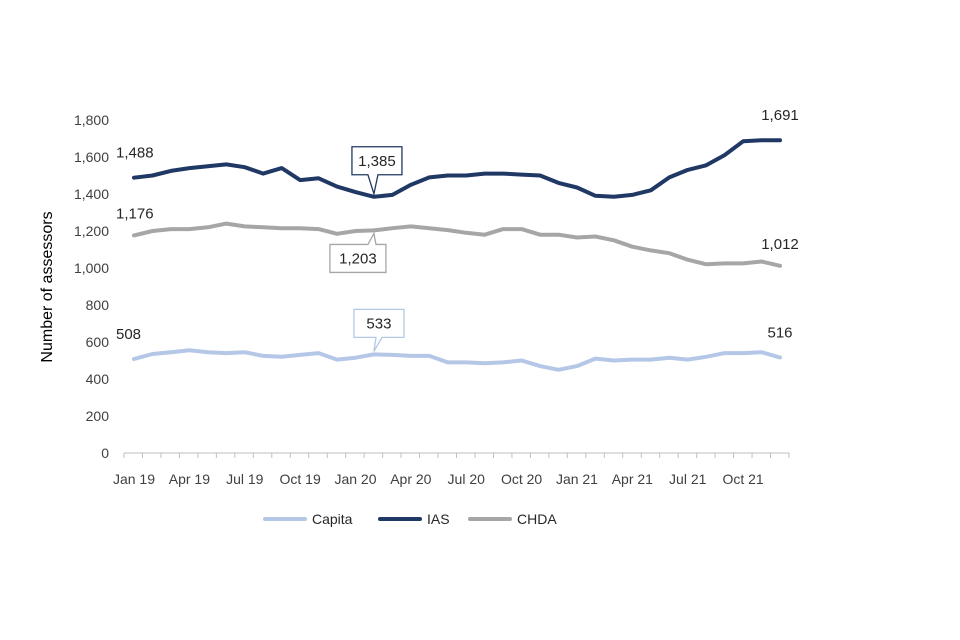  Describe the element at coordinates (521, 479) in the screenshot. I see `x-tick-label: Oct 20` at that location.